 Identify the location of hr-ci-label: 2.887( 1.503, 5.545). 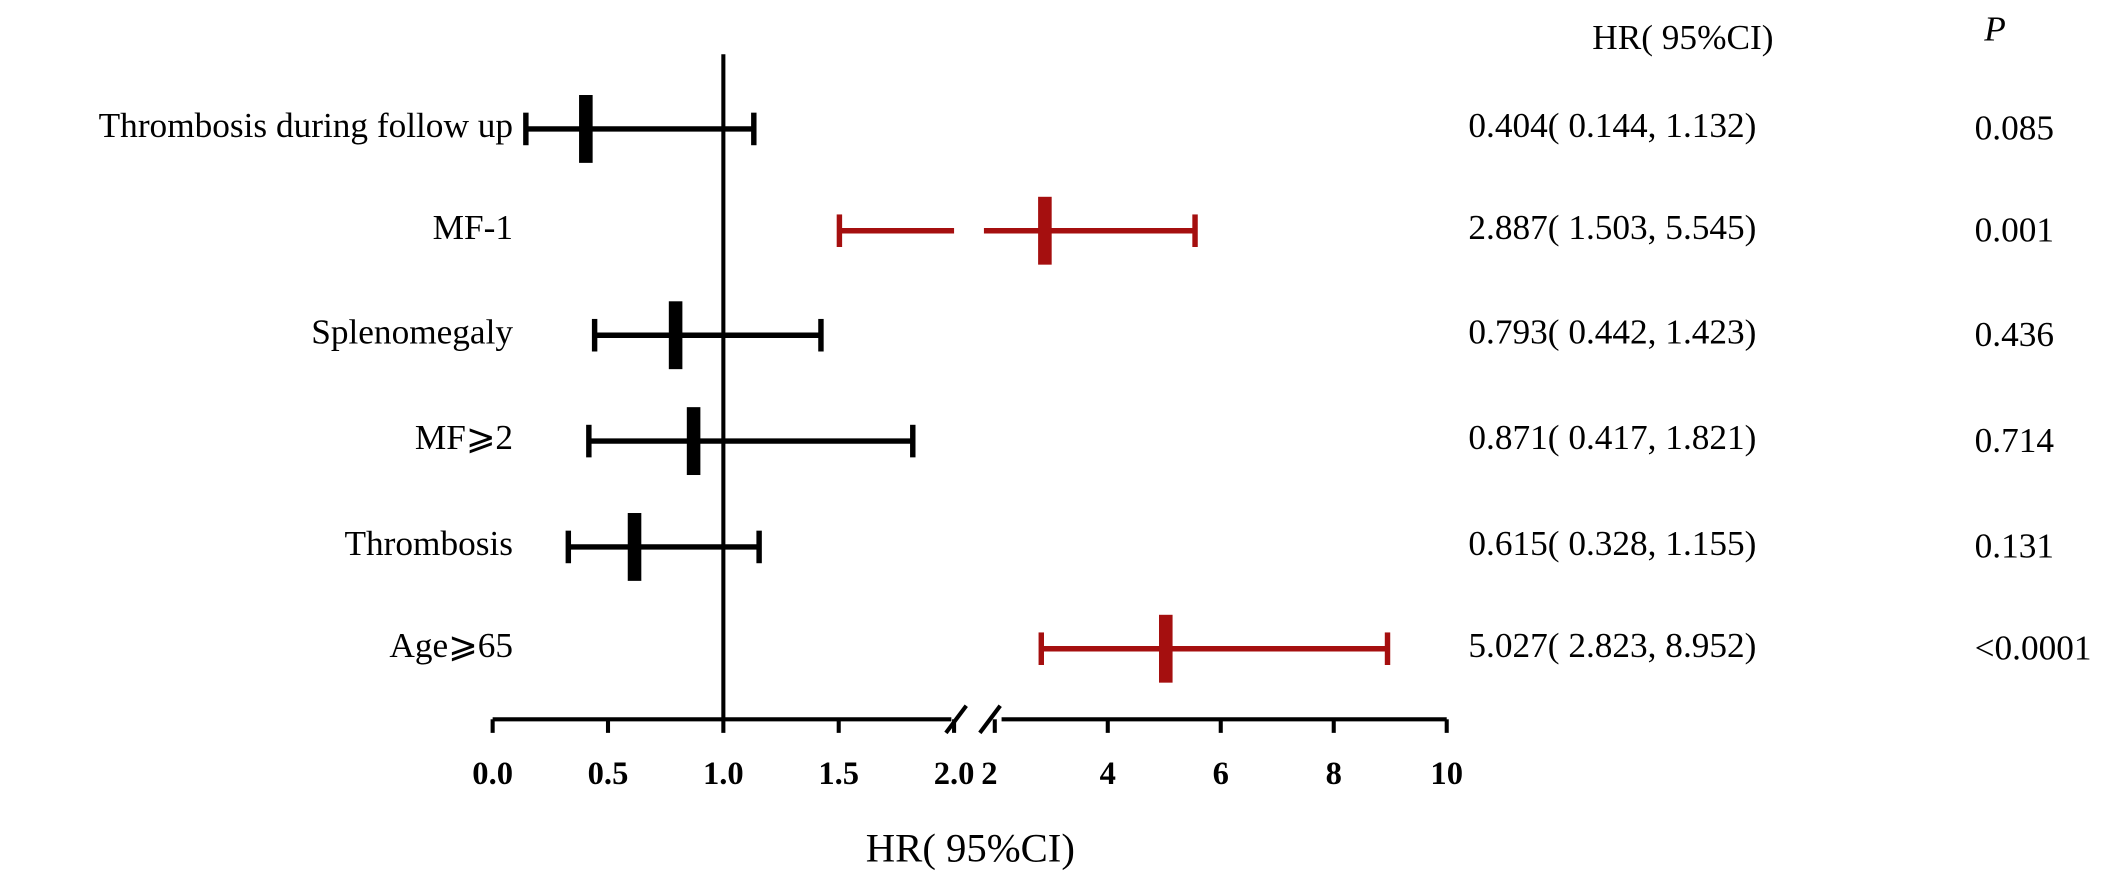
(1612, 227).